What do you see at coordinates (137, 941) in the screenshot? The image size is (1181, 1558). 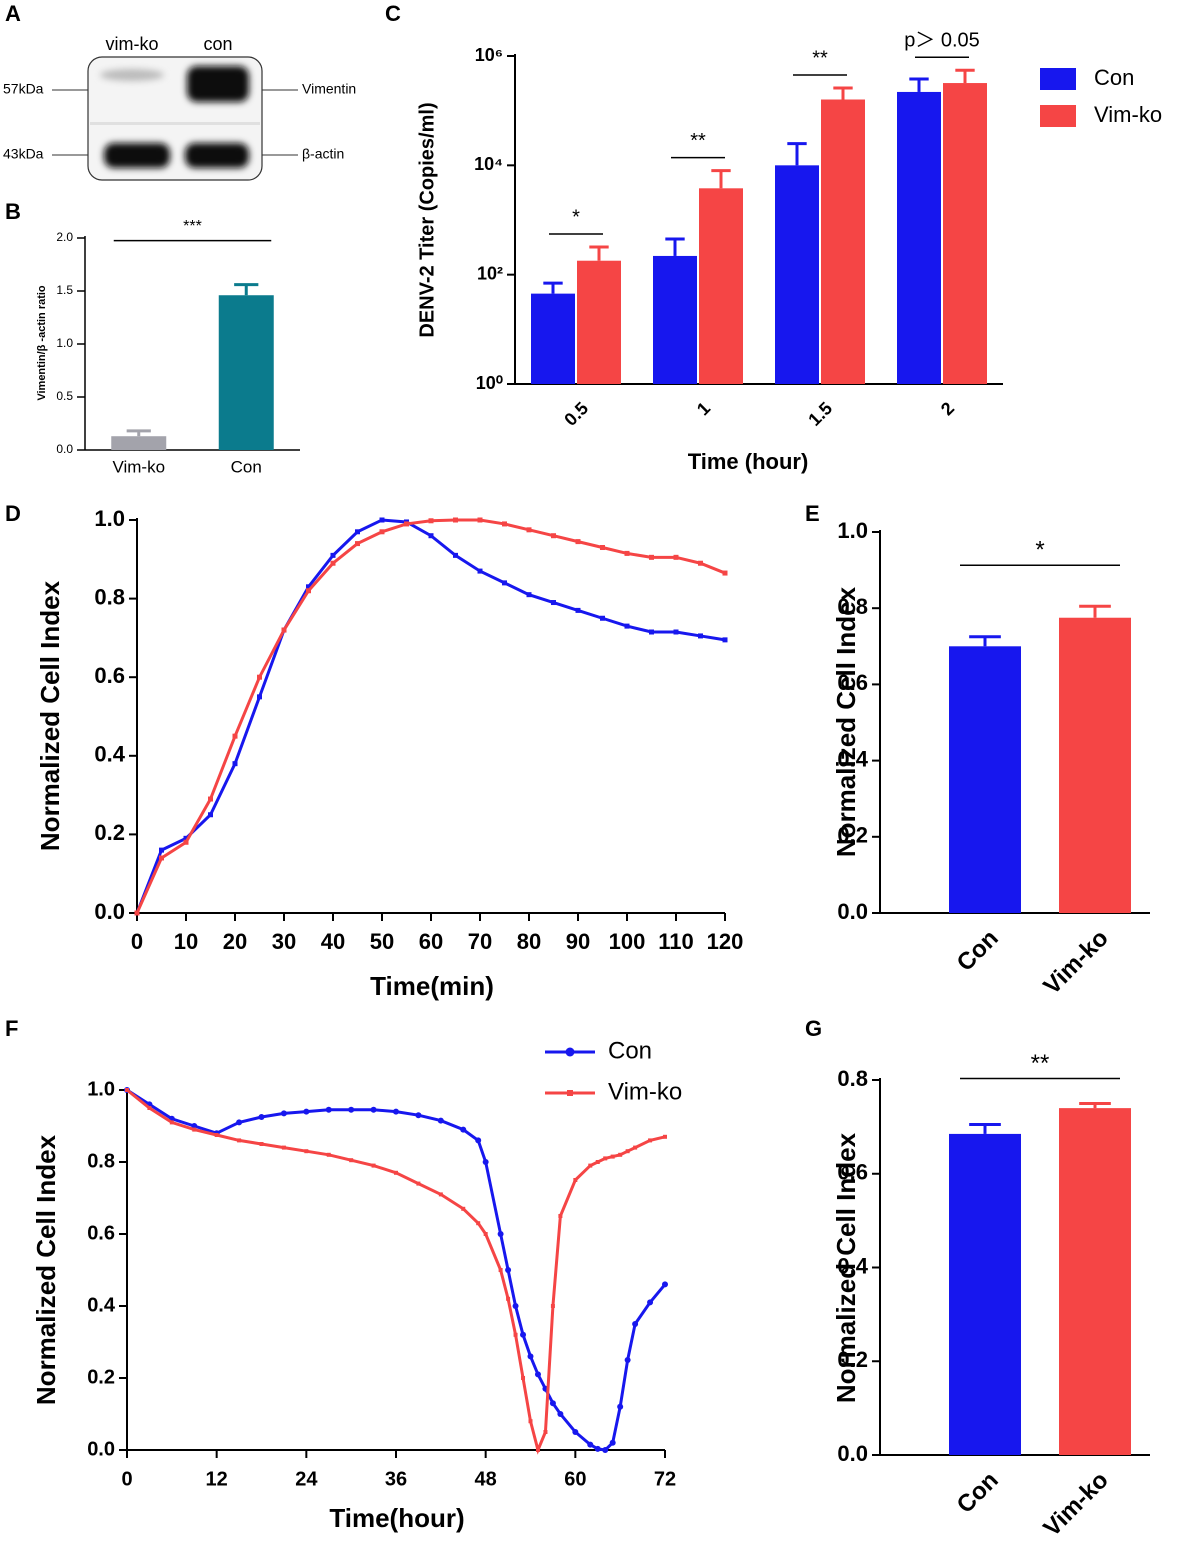 I see `x-tick-label: 0` at bounding box center [137, 941].